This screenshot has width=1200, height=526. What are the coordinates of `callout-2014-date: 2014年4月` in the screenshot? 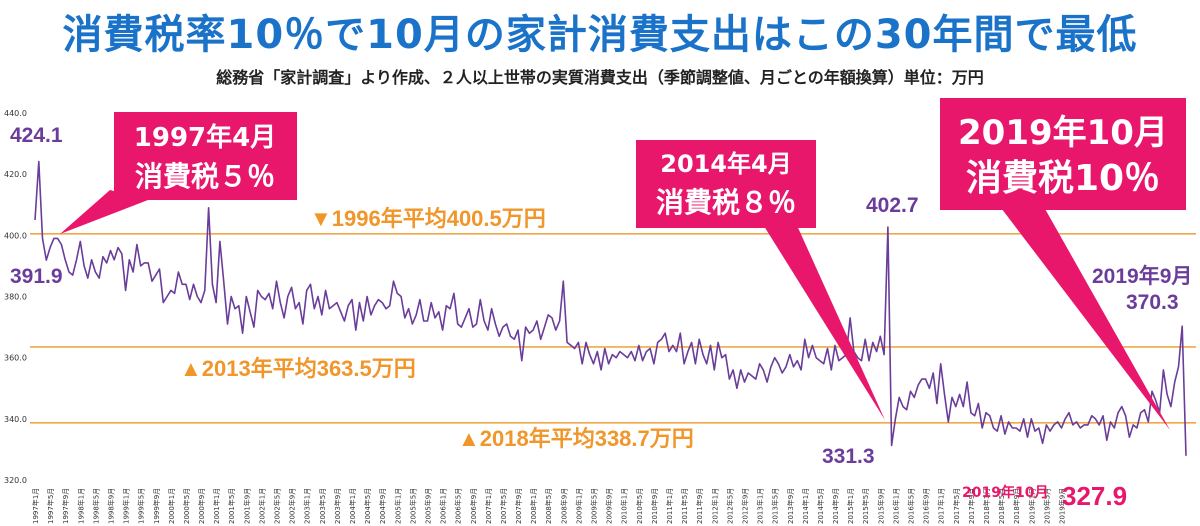 It's located at (726, 164).